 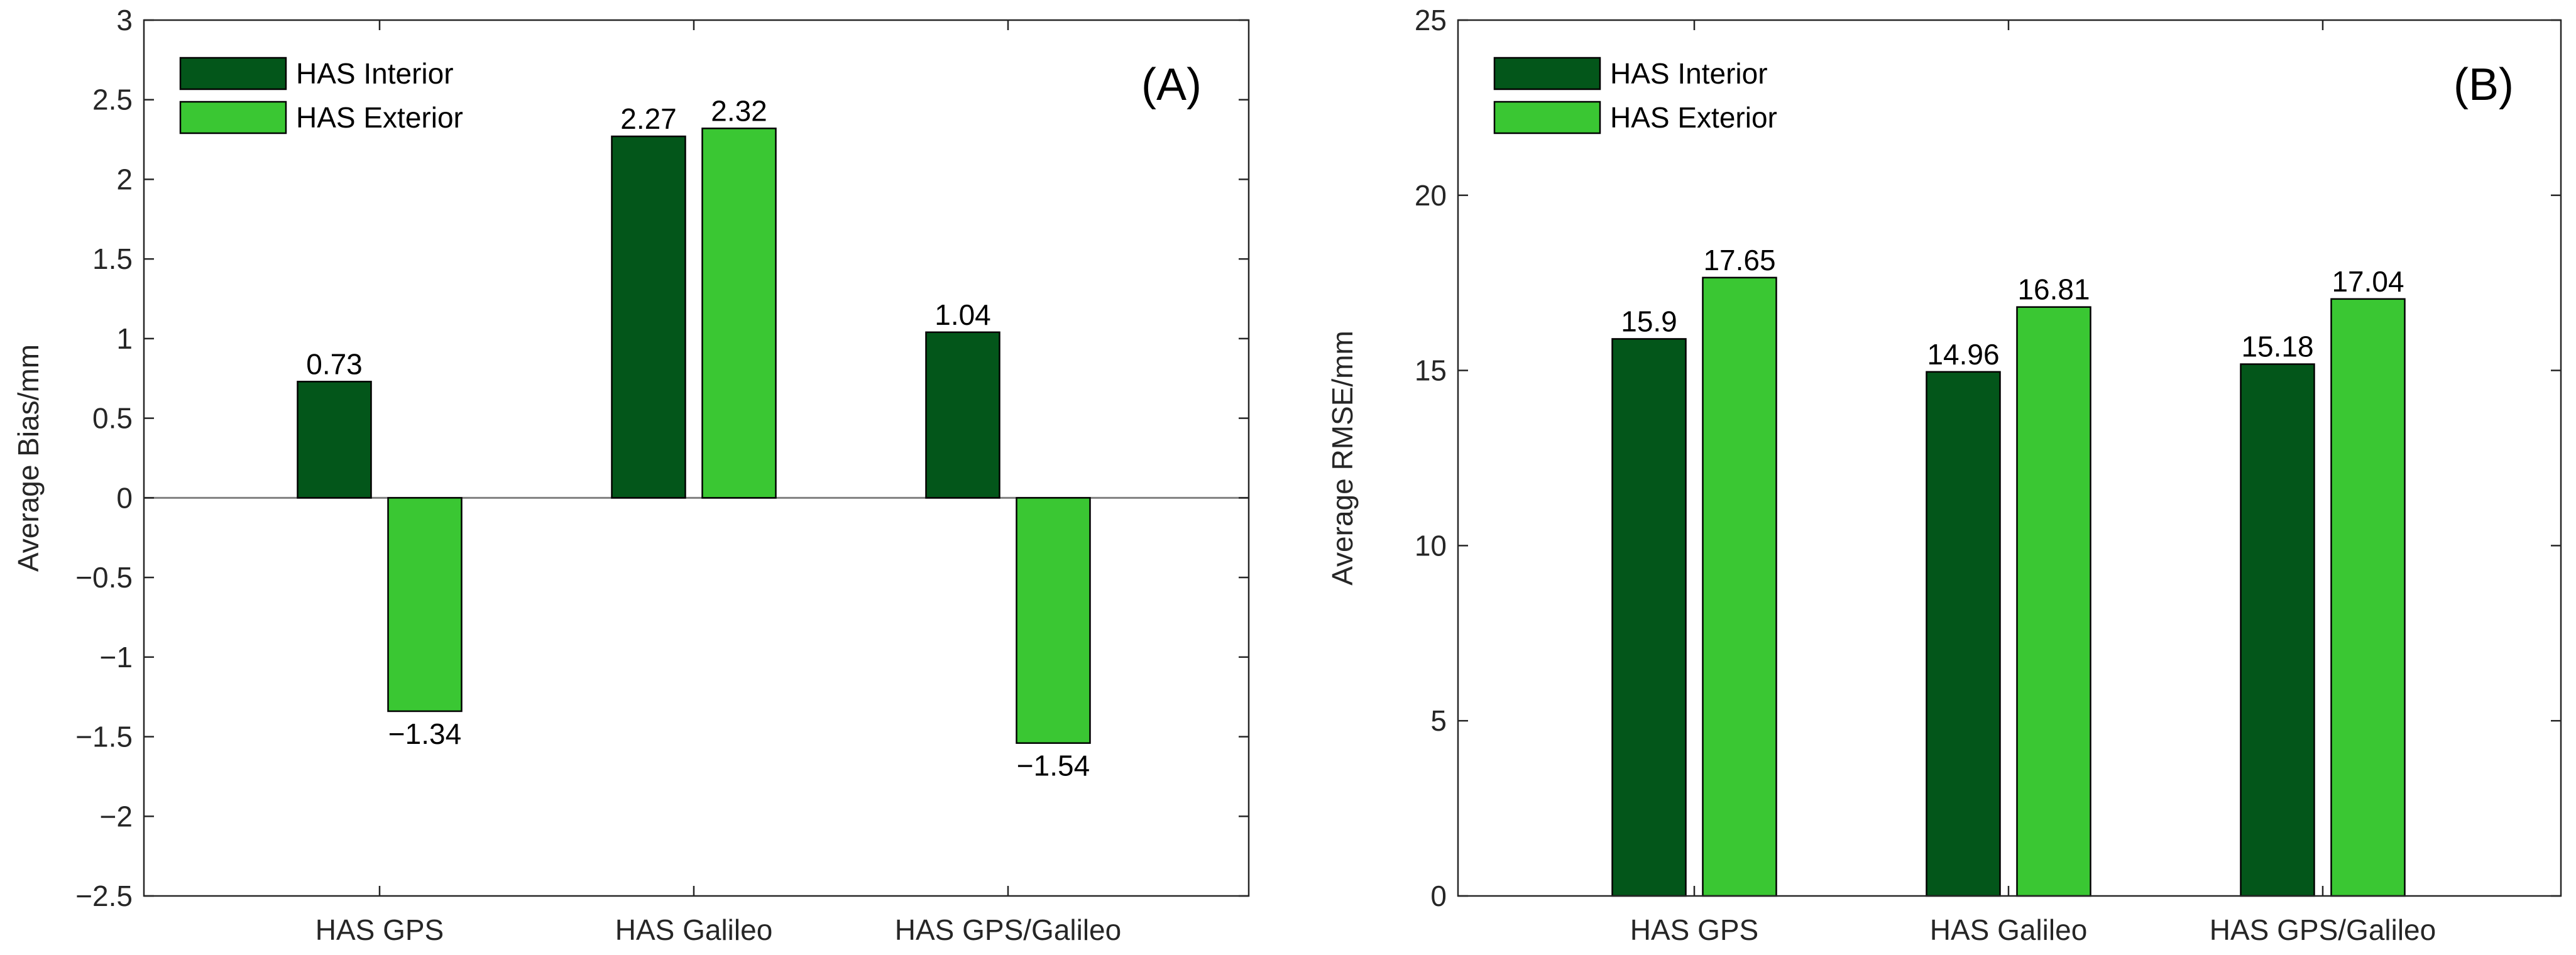 I want to click on y-tick-label-9: 1.5, so click(x=112, y=259).